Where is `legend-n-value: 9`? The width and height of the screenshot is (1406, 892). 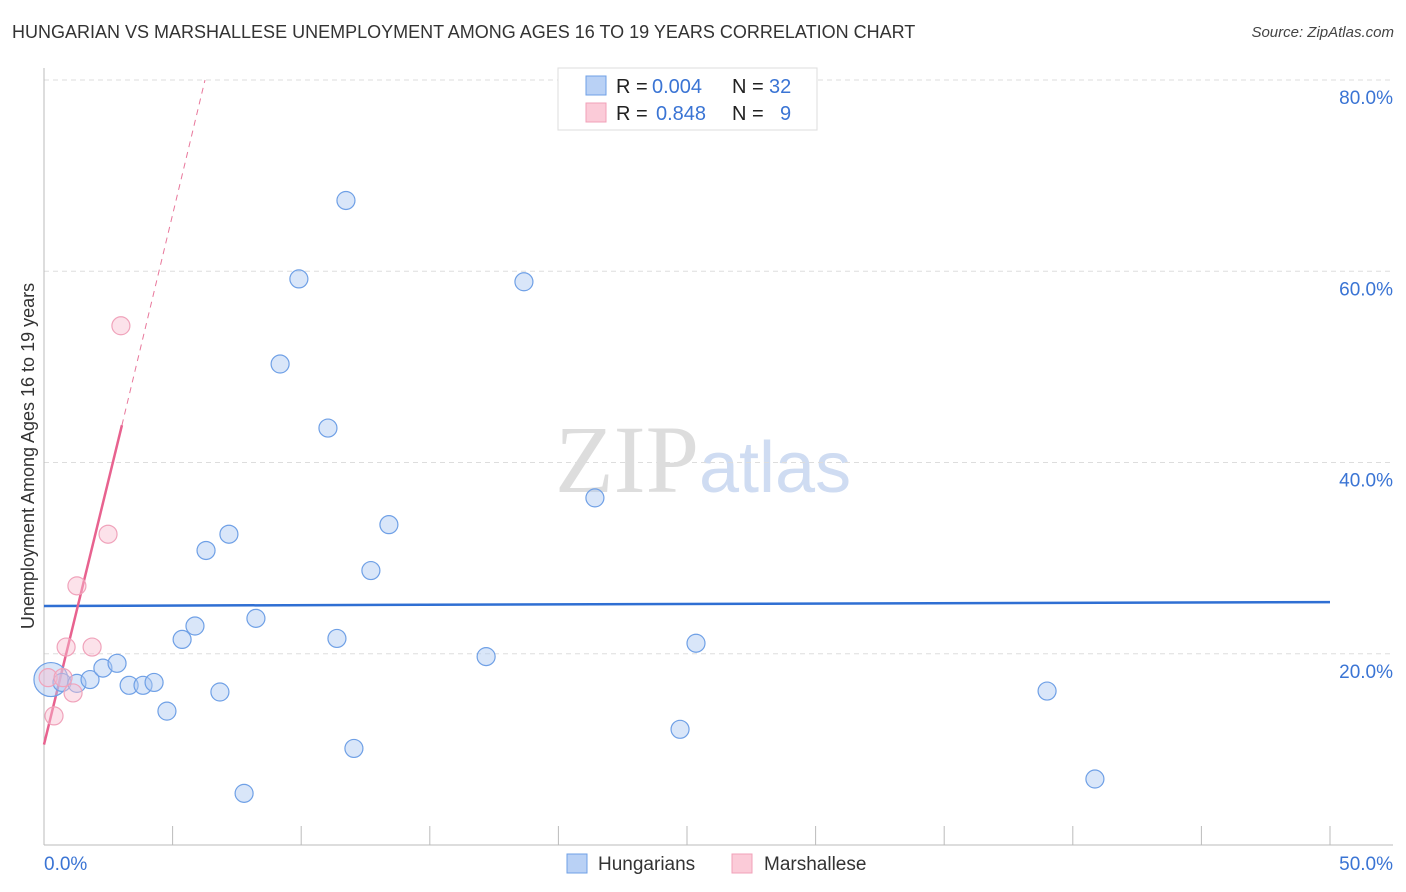
legend-n-value: 9 is located at coordinates (785, 114).